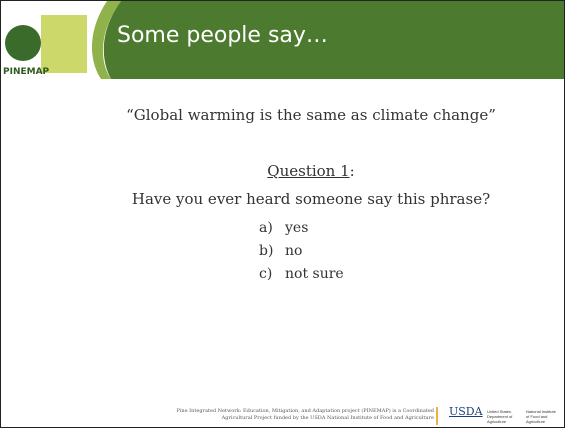  I want to click on question-suffix: :, so click(352, 171).